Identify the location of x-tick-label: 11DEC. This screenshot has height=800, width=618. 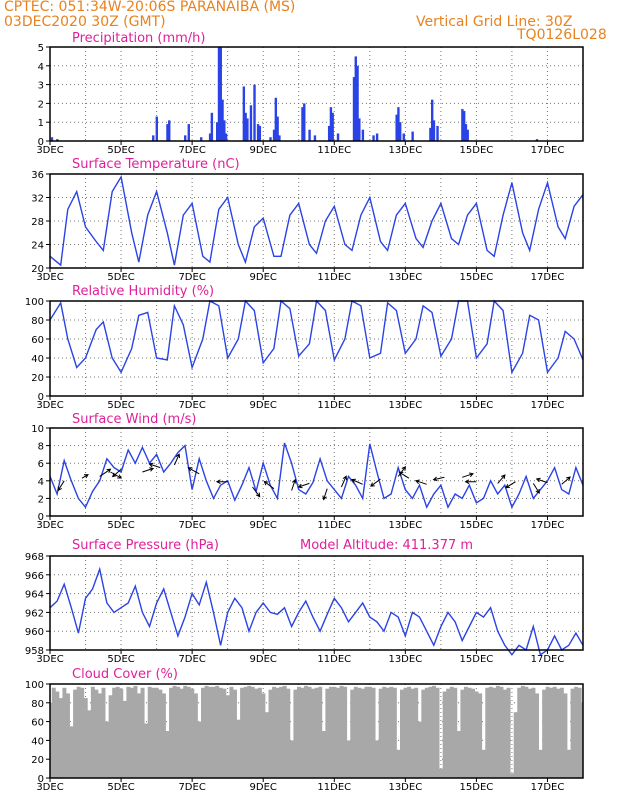
(334, 787).